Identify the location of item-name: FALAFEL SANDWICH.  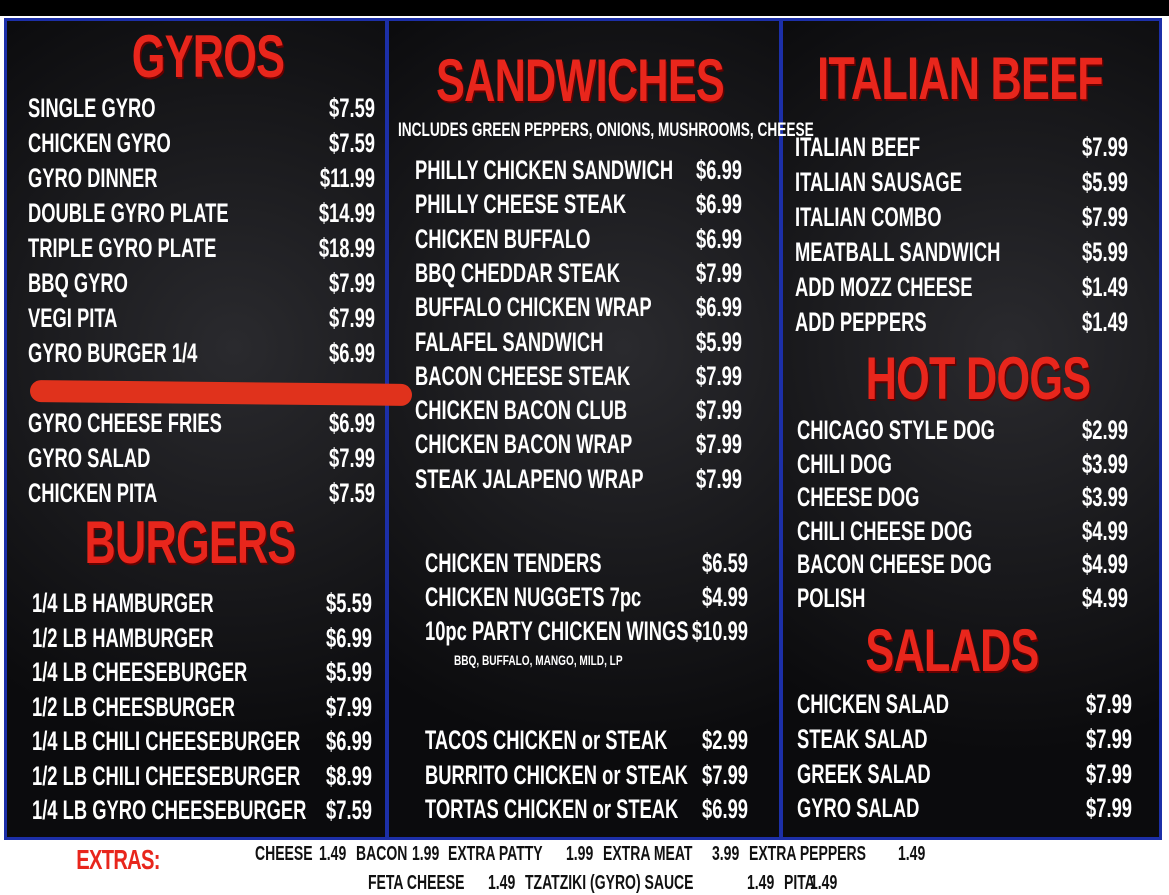
(509, 341).